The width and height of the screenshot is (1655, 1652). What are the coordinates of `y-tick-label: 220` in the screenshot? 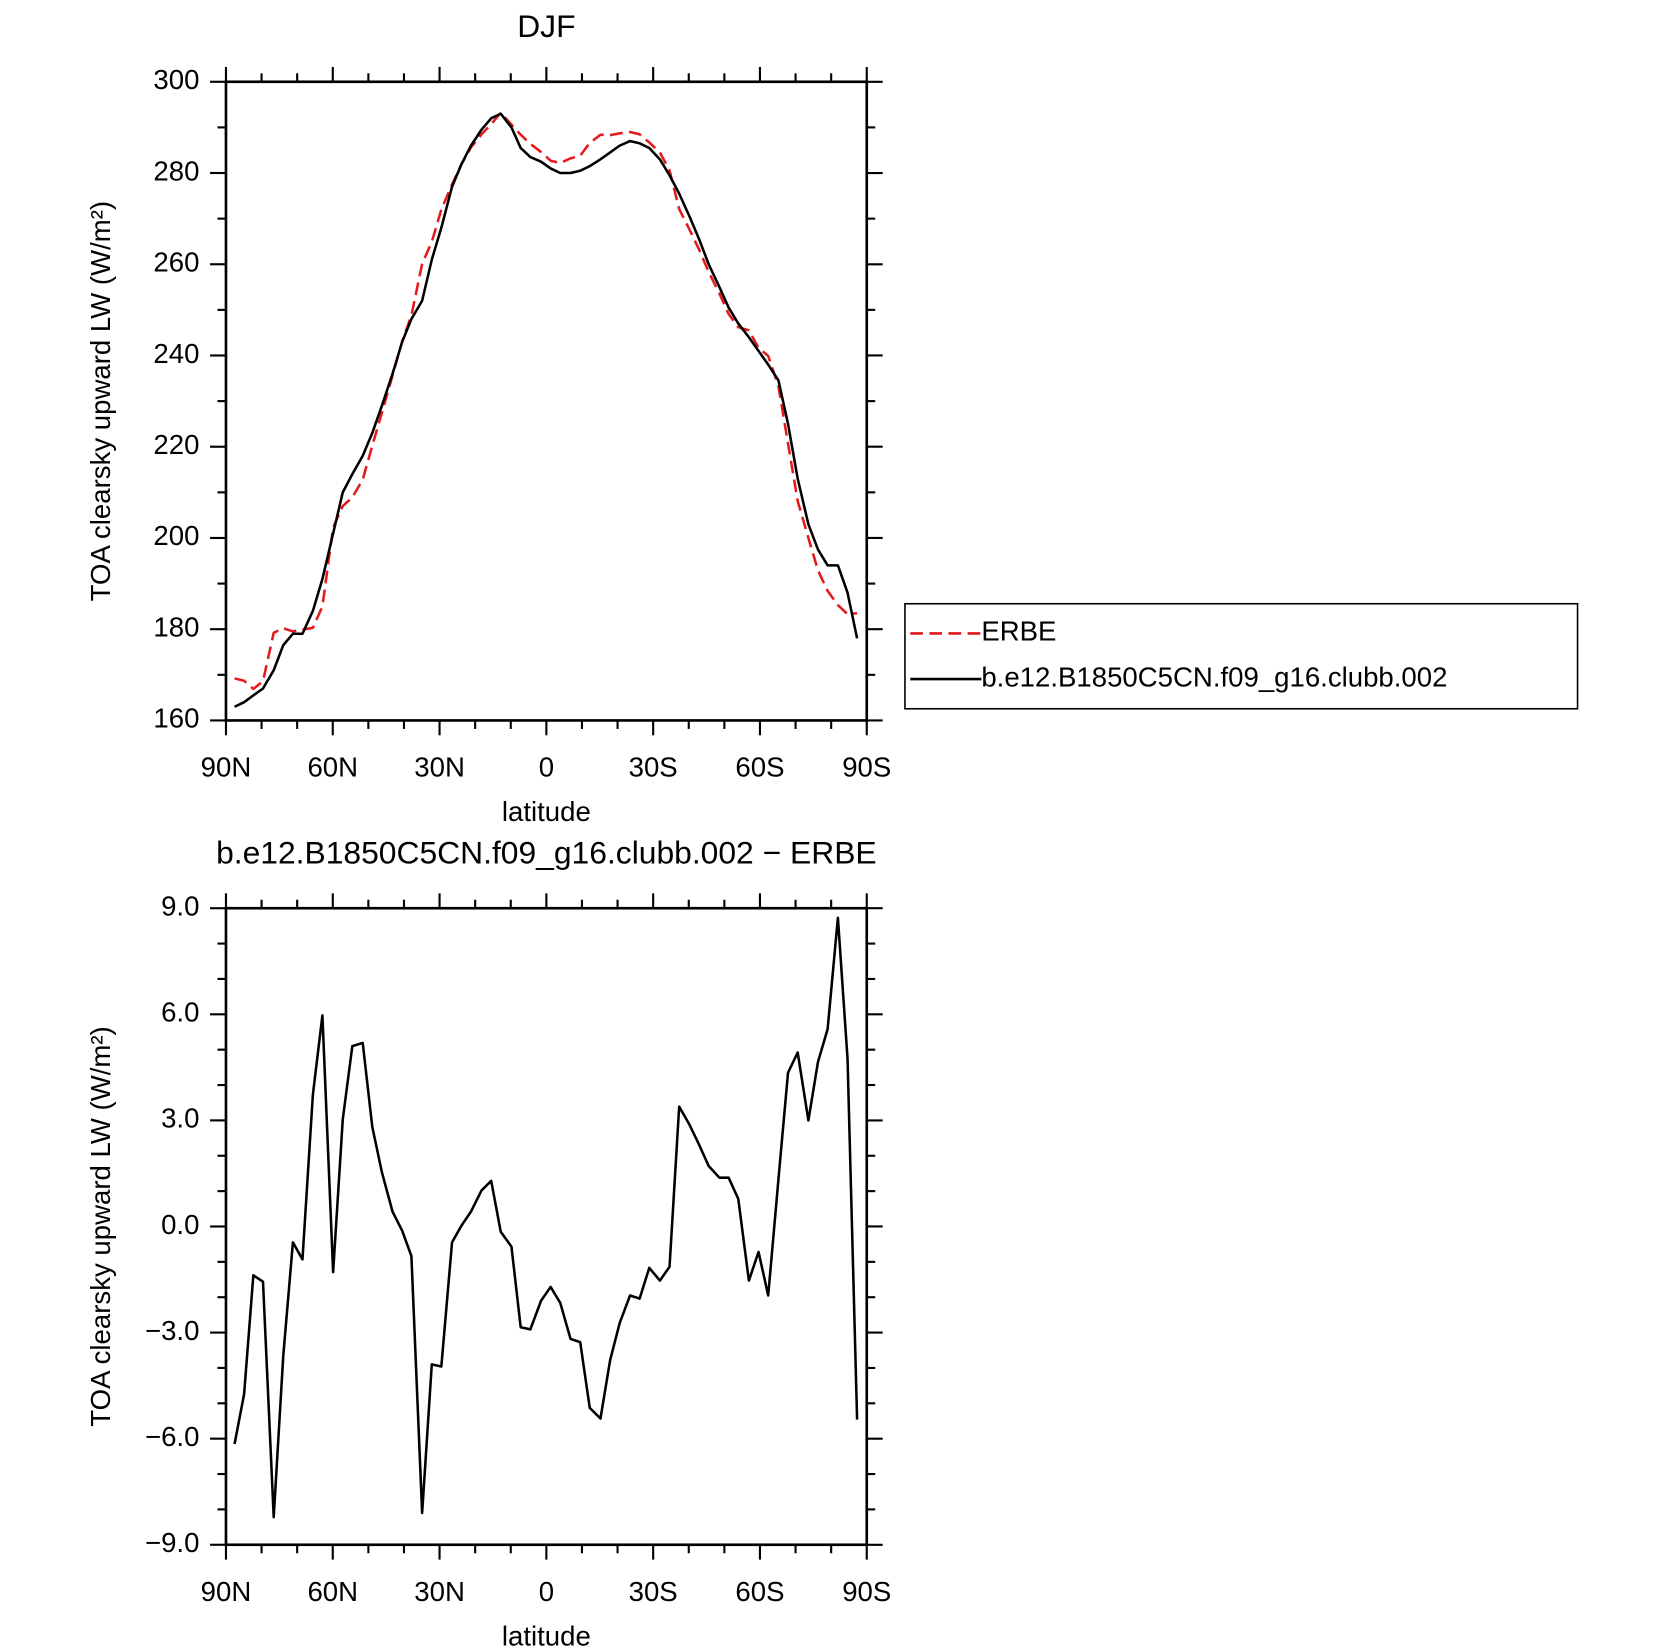 It's located at (176, 444).